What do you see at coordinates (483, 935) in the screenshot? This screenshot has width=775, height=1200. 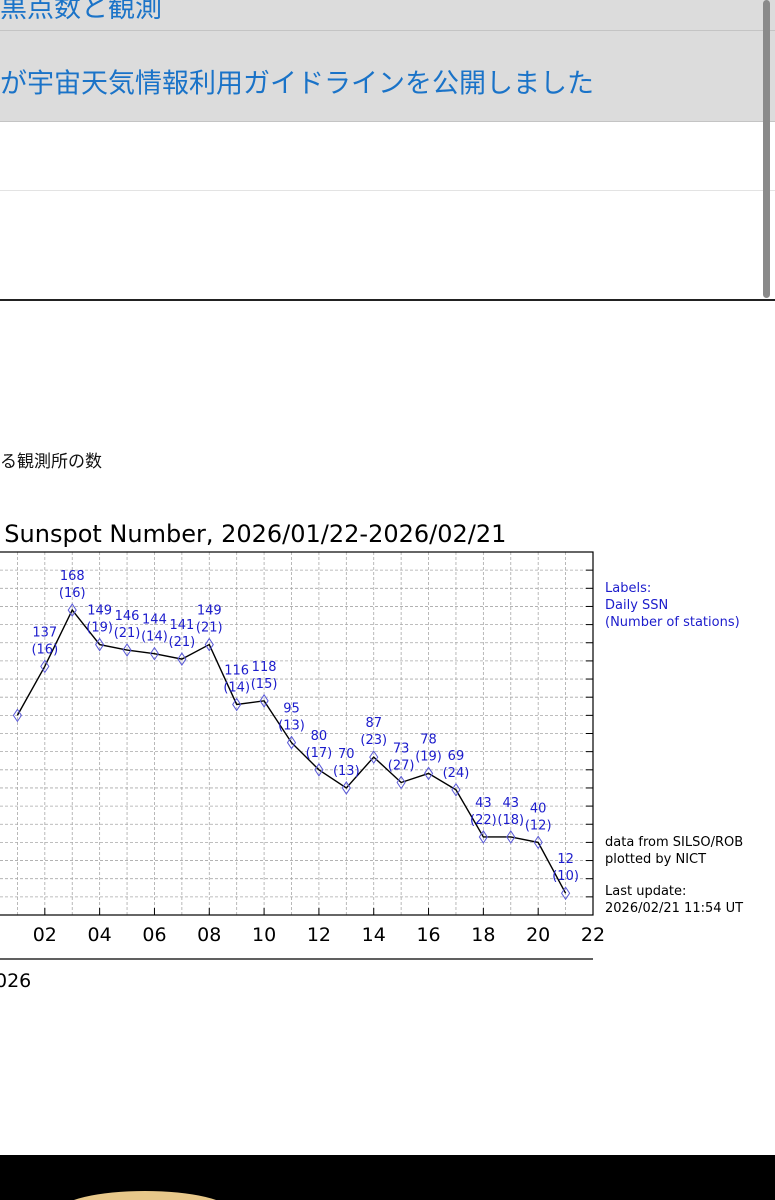 I see `x-tick-label: 18` at bounding box center [483, 935].